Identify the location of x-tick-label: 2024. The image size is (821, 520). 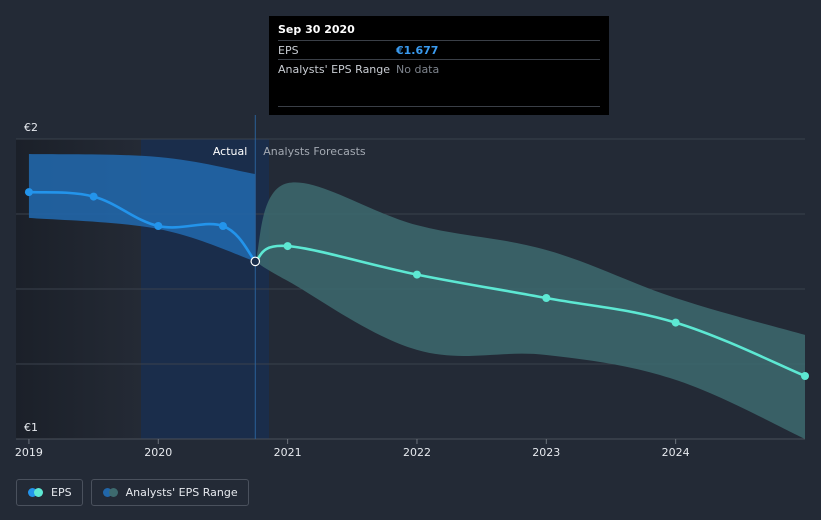
(676, 452).